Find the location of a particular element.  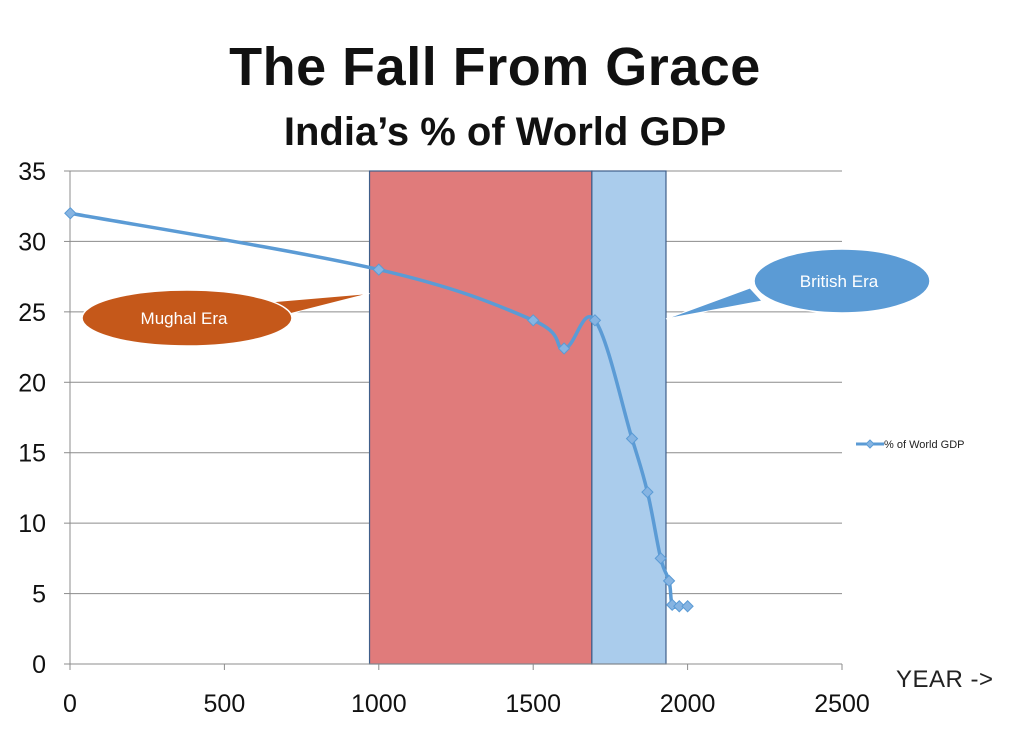

british-era-callout-pointer-join is located at coordinates (756, 294).